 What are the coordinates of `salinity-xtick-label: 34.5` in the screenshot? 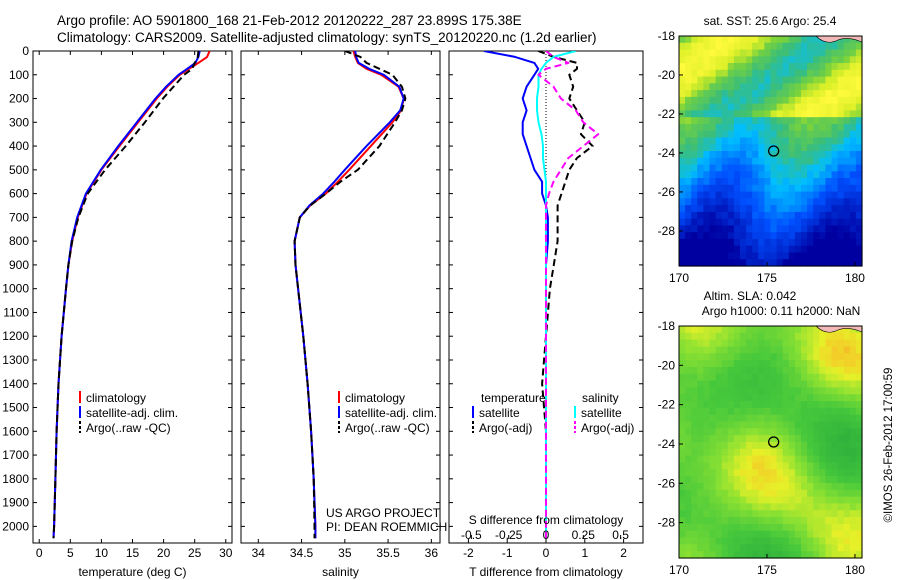 It's located at (302, 553).